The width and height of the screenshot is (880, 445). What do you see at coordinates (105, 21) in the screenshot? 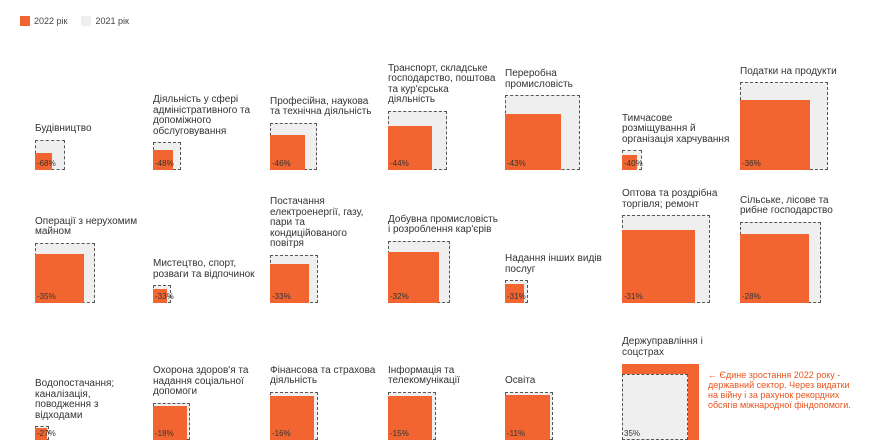
I see `legend-item-2021: 2021 рік` at bounding box center [105, 21].